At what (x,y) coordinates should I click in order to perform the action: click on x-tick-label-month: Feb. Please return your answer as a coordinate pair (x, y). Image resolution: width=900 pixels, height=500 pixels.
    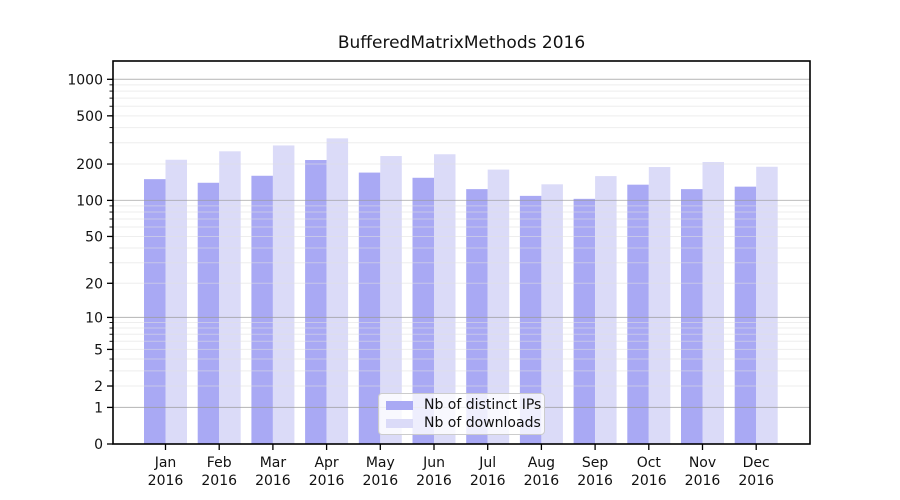
    Looking at the image, I should click on (219, 463).